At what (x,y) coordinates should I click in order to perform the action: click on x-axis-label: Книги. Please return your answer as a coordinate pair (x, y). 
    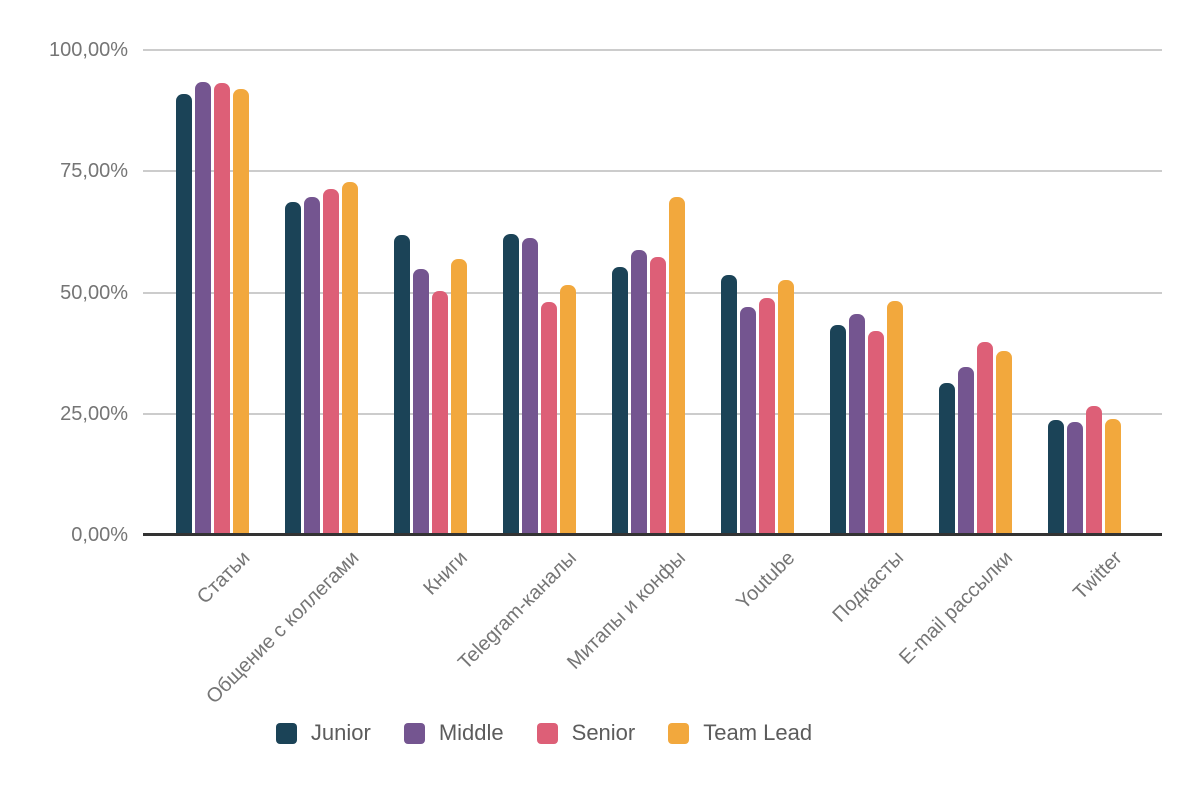
    Looking at the image, I should click on (446, 573).